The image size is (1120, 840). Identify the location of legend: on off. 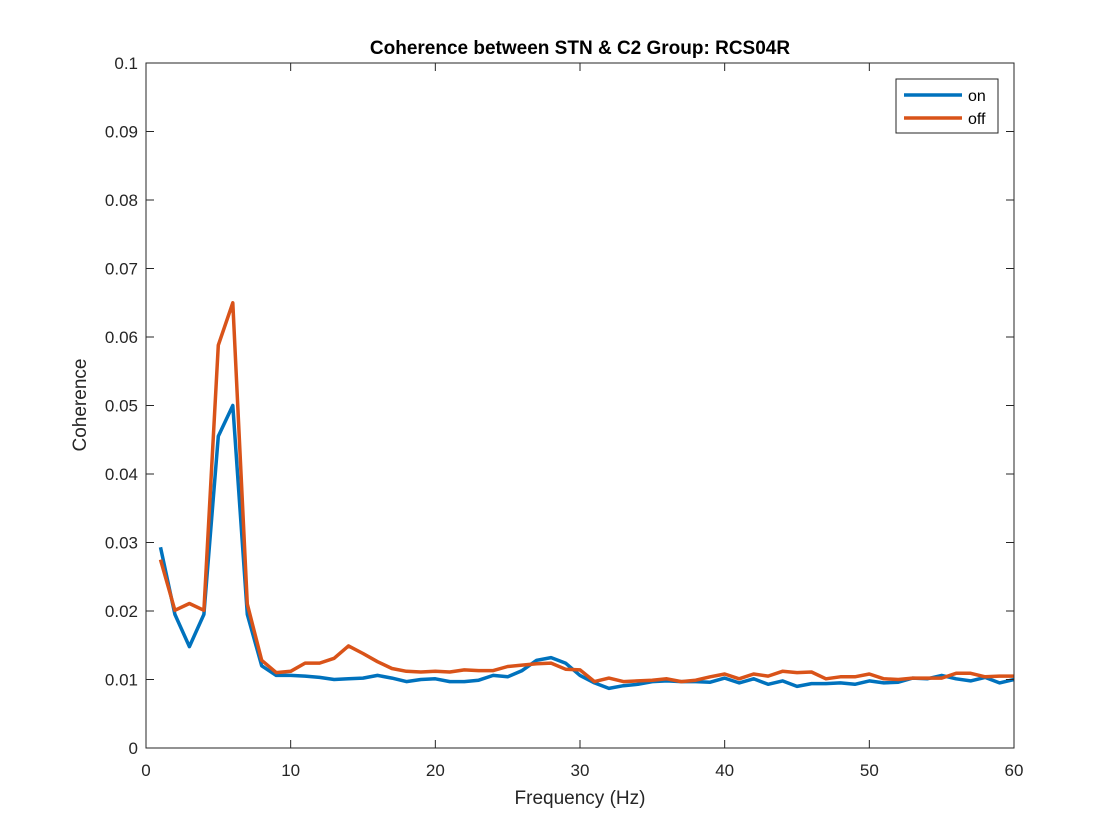
(947, 106).